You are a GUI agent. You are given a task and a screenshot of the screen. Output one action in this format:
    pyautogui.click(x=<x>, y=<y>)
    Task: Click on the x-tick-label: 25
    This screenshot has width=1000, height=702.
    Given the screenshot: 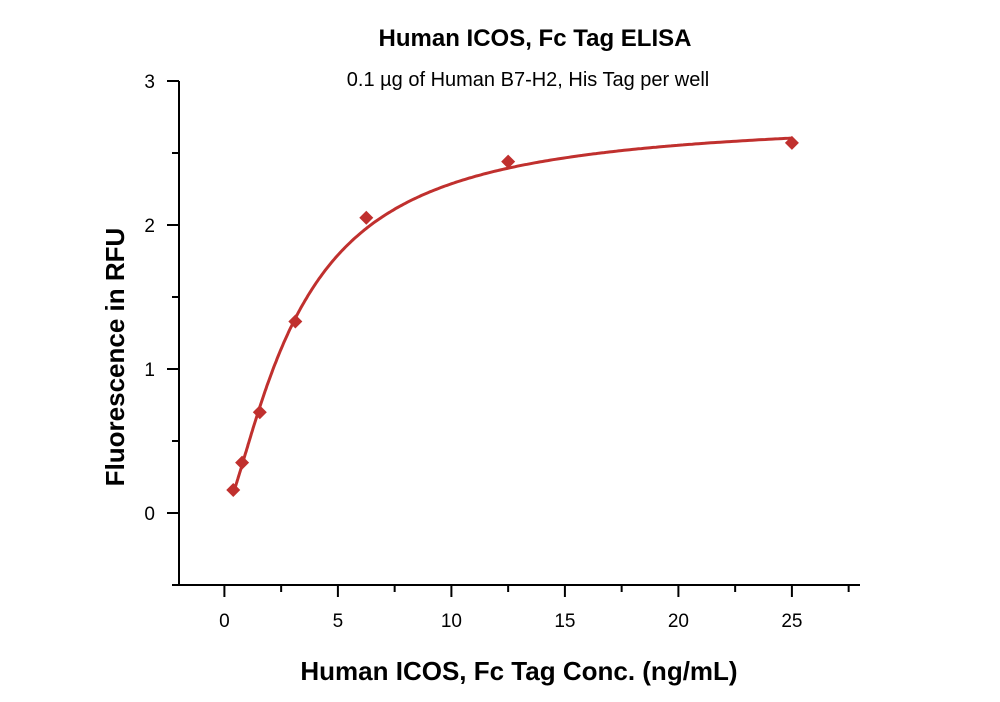 What is the action you would take?
    pyautogui.click(x=791, y=621)
    